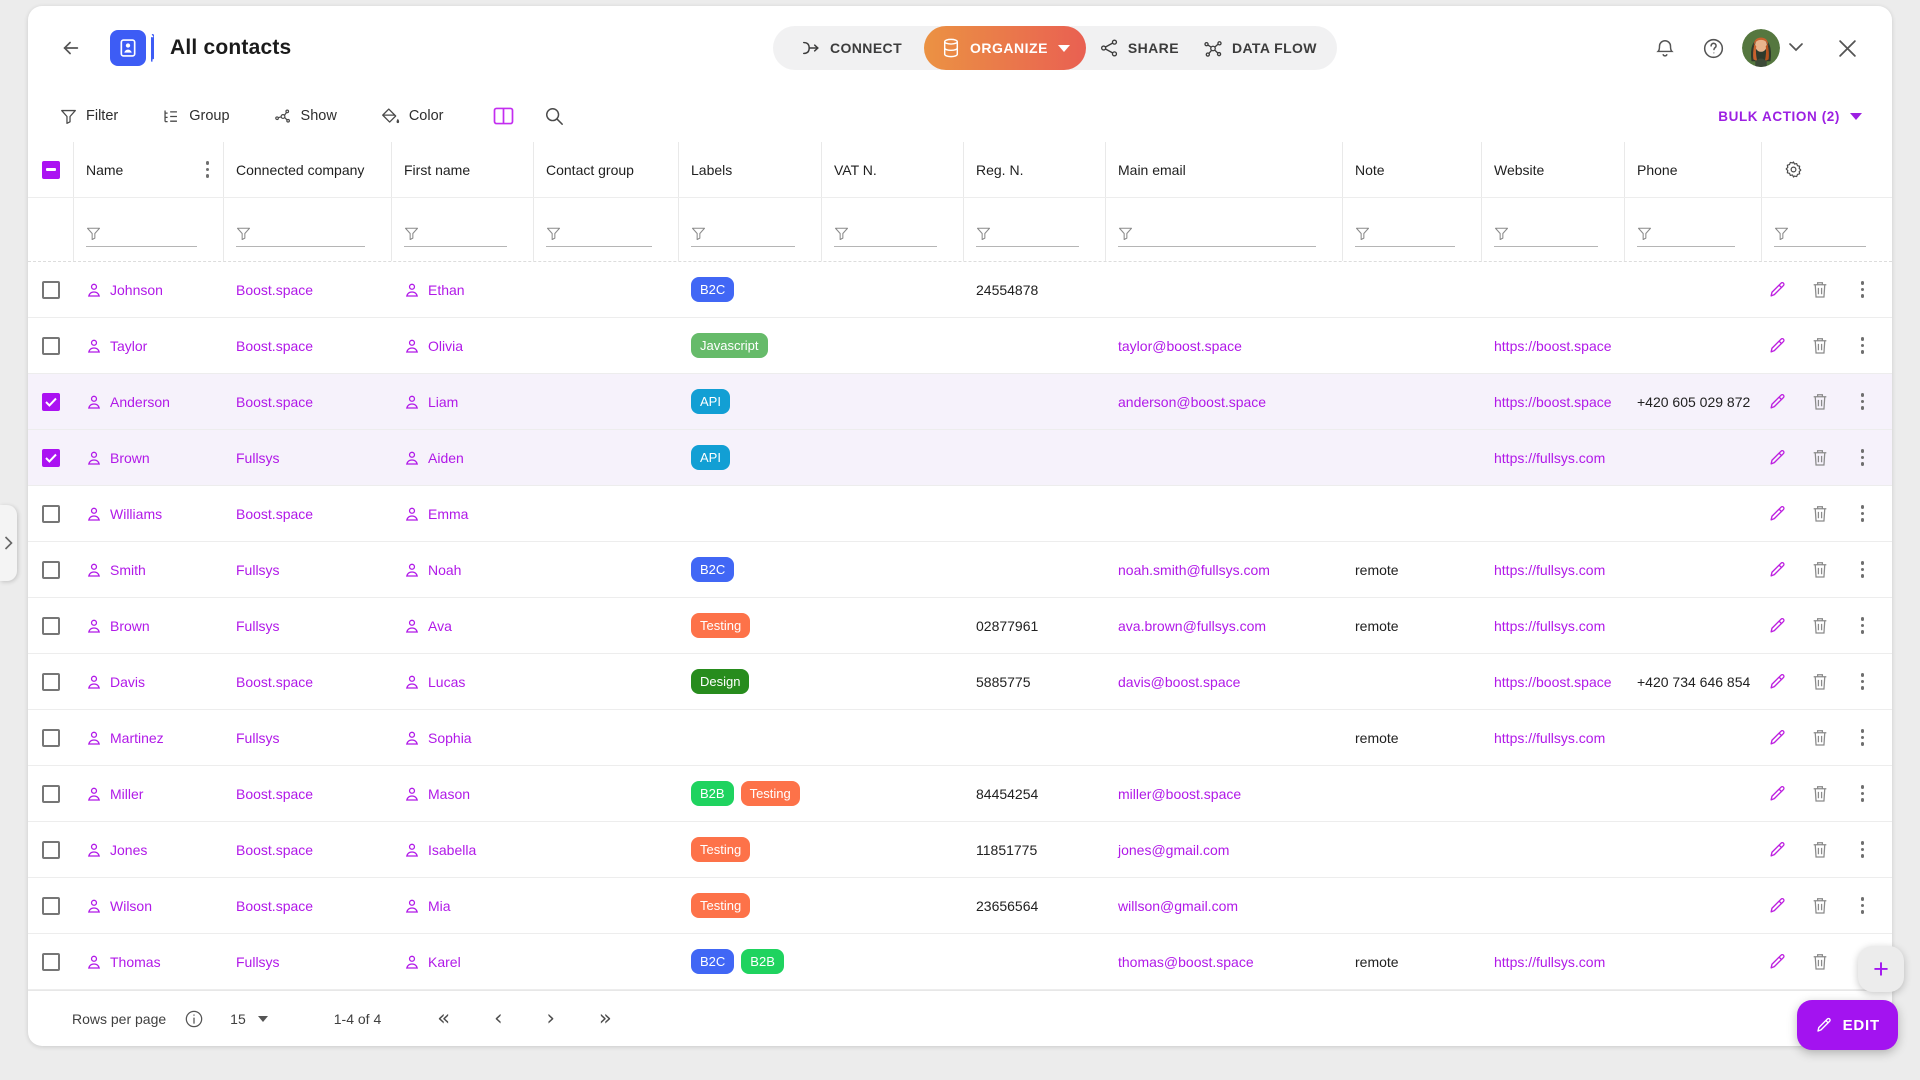  What do you see at coordinates (71, 48) in the screenshot?
I see `back-button` at bounding box center [71, 48].